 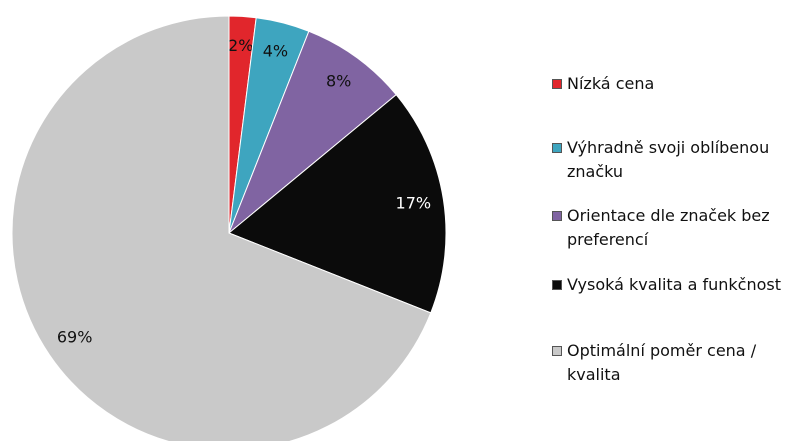 I want to click on legend-label: Nízká cena, so click(x=611, y=83).